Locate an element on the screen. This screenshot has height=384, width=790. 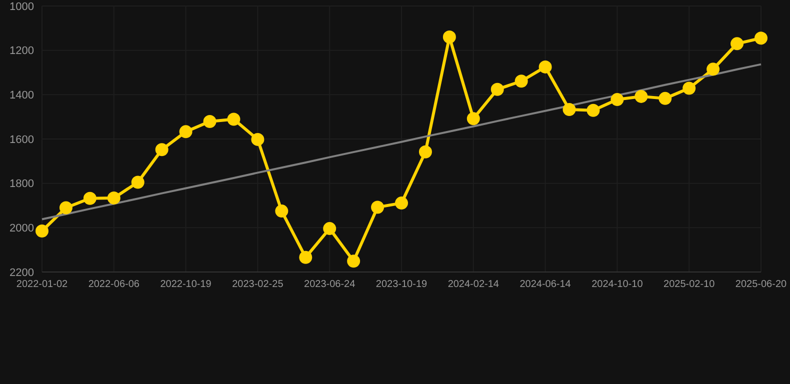
x-tick-label: 2022-10-19 is located at coordinates (186, 284).